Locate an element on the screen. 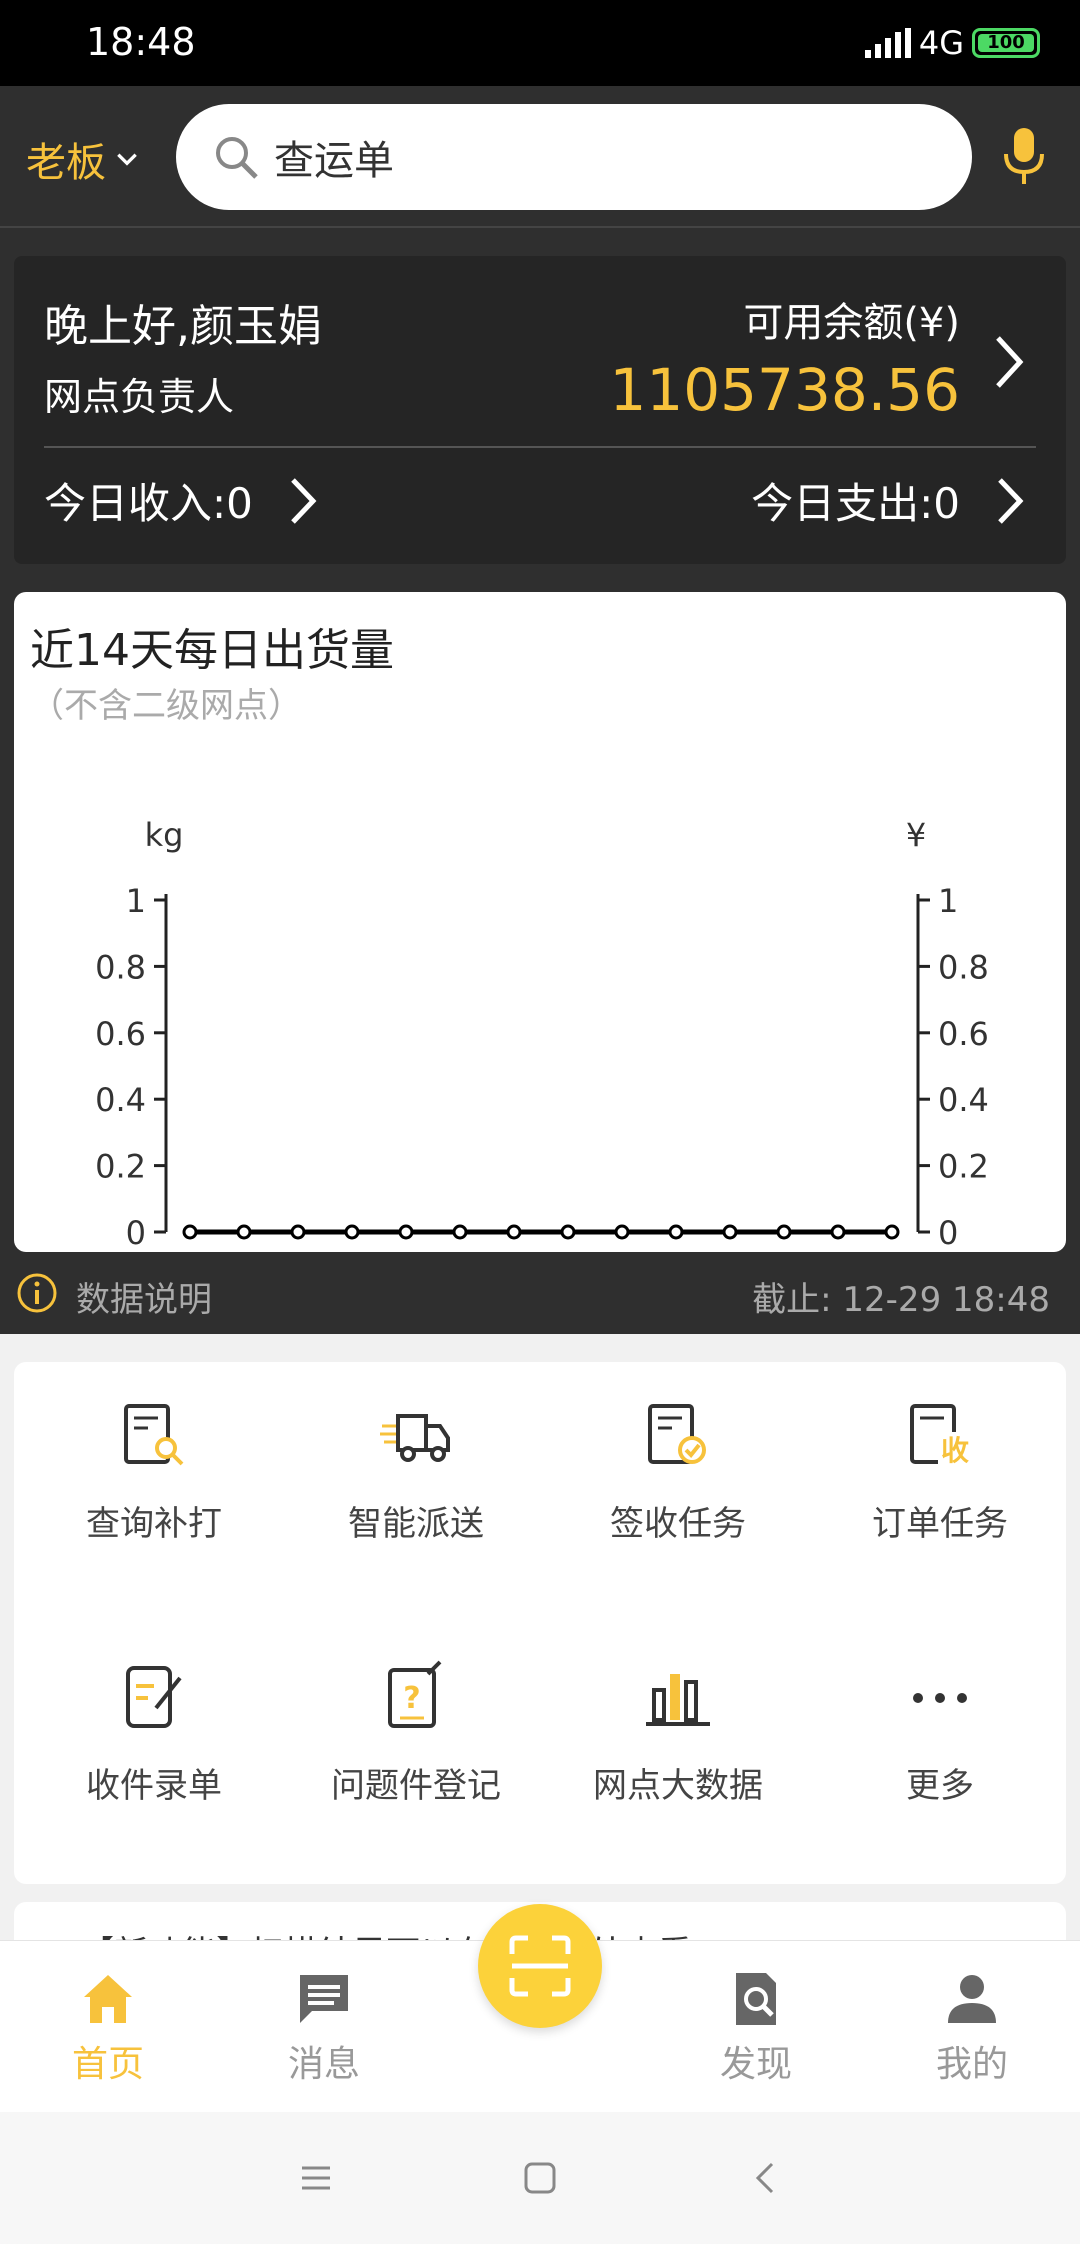 The image size is (1080, 2244). menu-item-more: 更多 is located at coordinates (940, 1724).